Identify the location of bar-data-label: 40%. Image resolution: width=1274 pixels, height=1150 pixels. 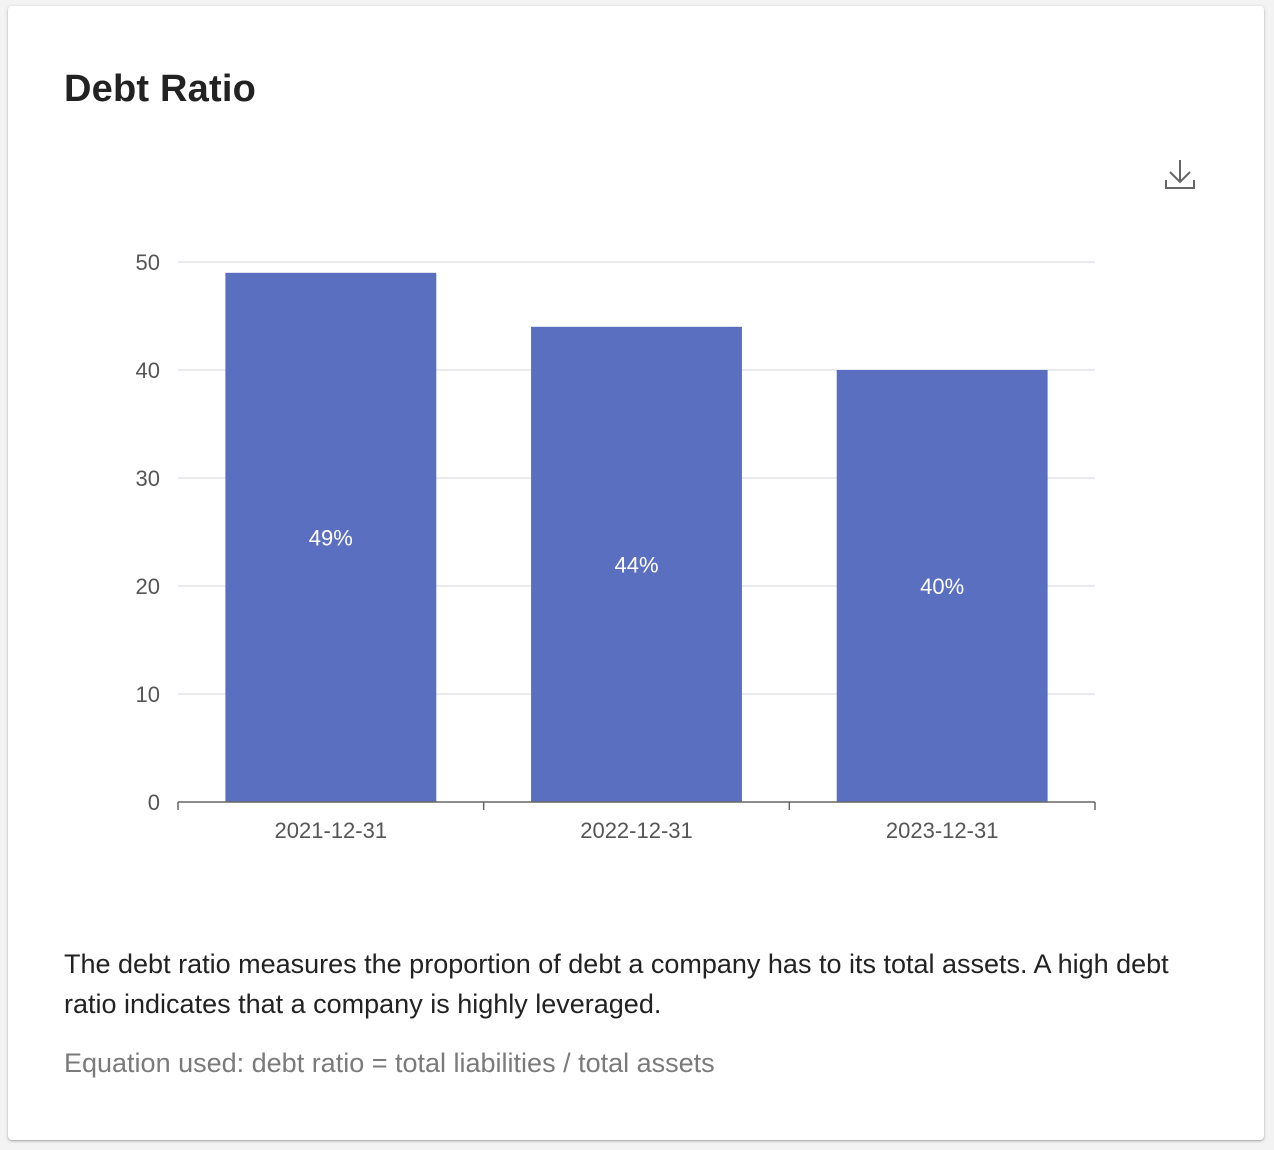
(942, 586).